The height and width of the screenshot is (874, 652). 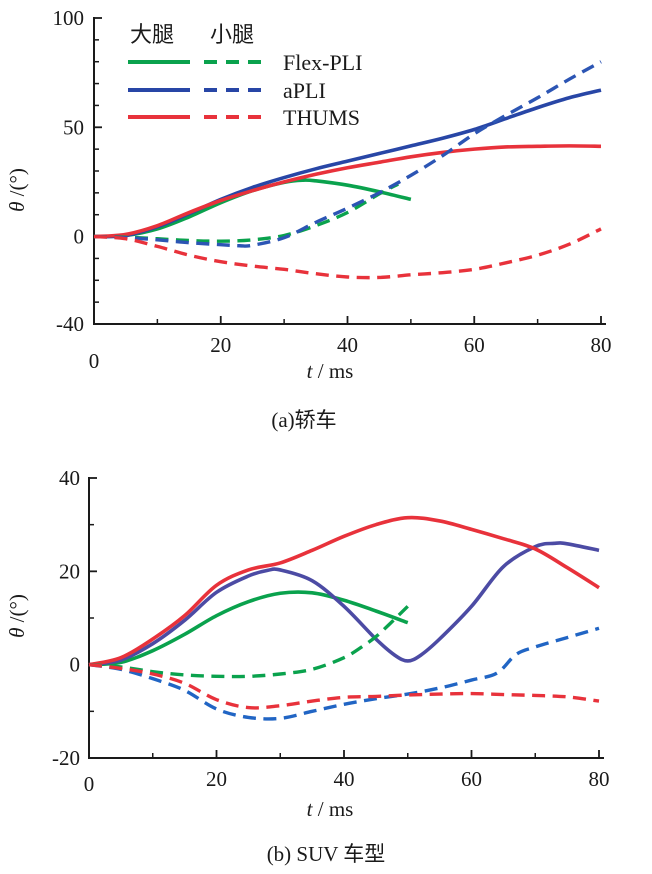 What do you see at coordinates (232, 34) in the screenshot?
I see `legend-header-shank: 小腿` at bounding box center [232, 34].